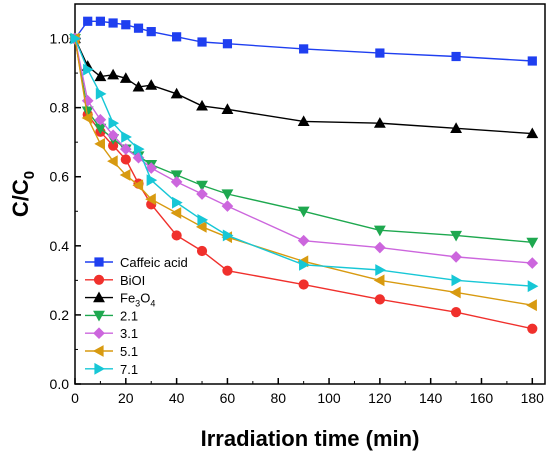 Image resolution: width=550 pixels, height=456 pixels. What do you see at coordinates (132, 280) in the screenshot?
I see `legend-label: BiOI` at bounding box center [132, 280].